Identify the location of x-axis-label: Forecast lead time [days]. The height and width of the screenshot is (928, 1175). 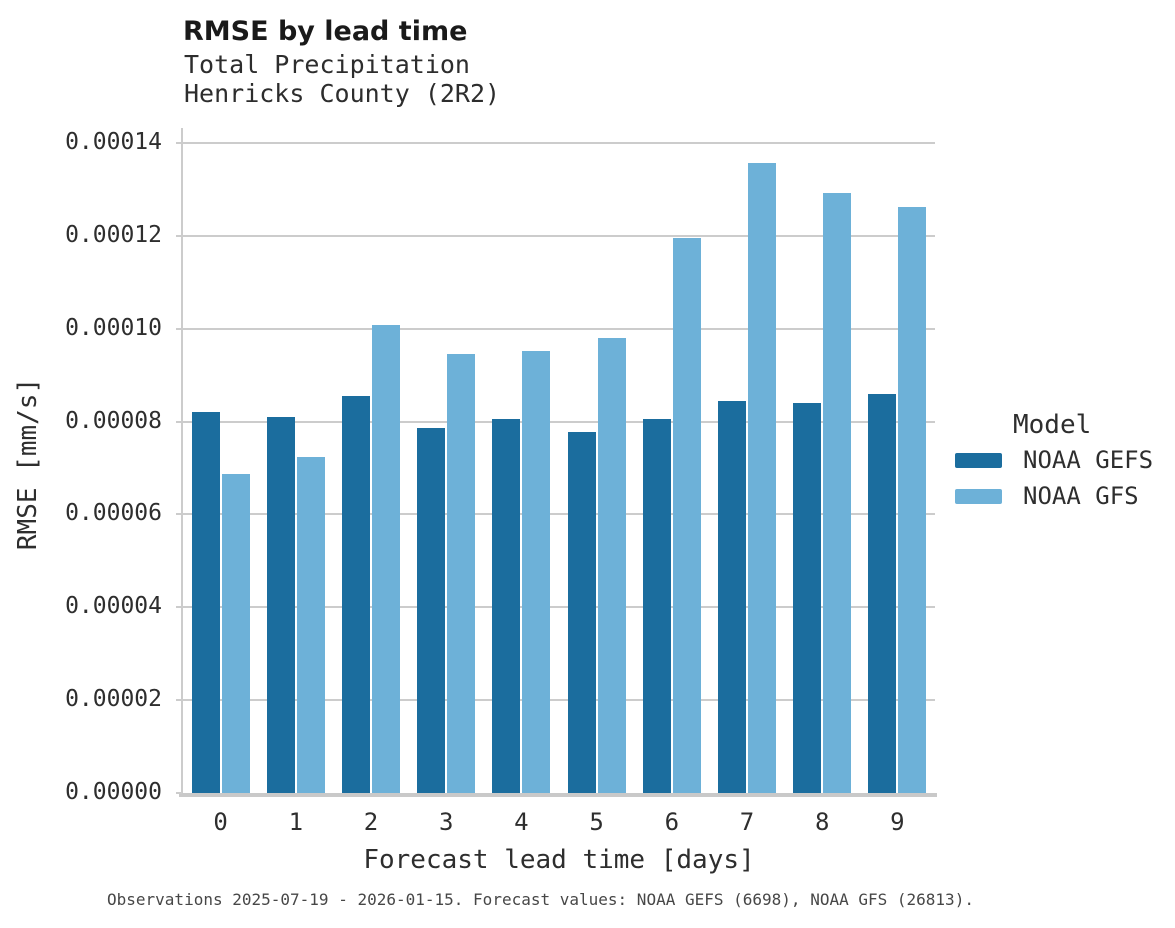
(559, 860).